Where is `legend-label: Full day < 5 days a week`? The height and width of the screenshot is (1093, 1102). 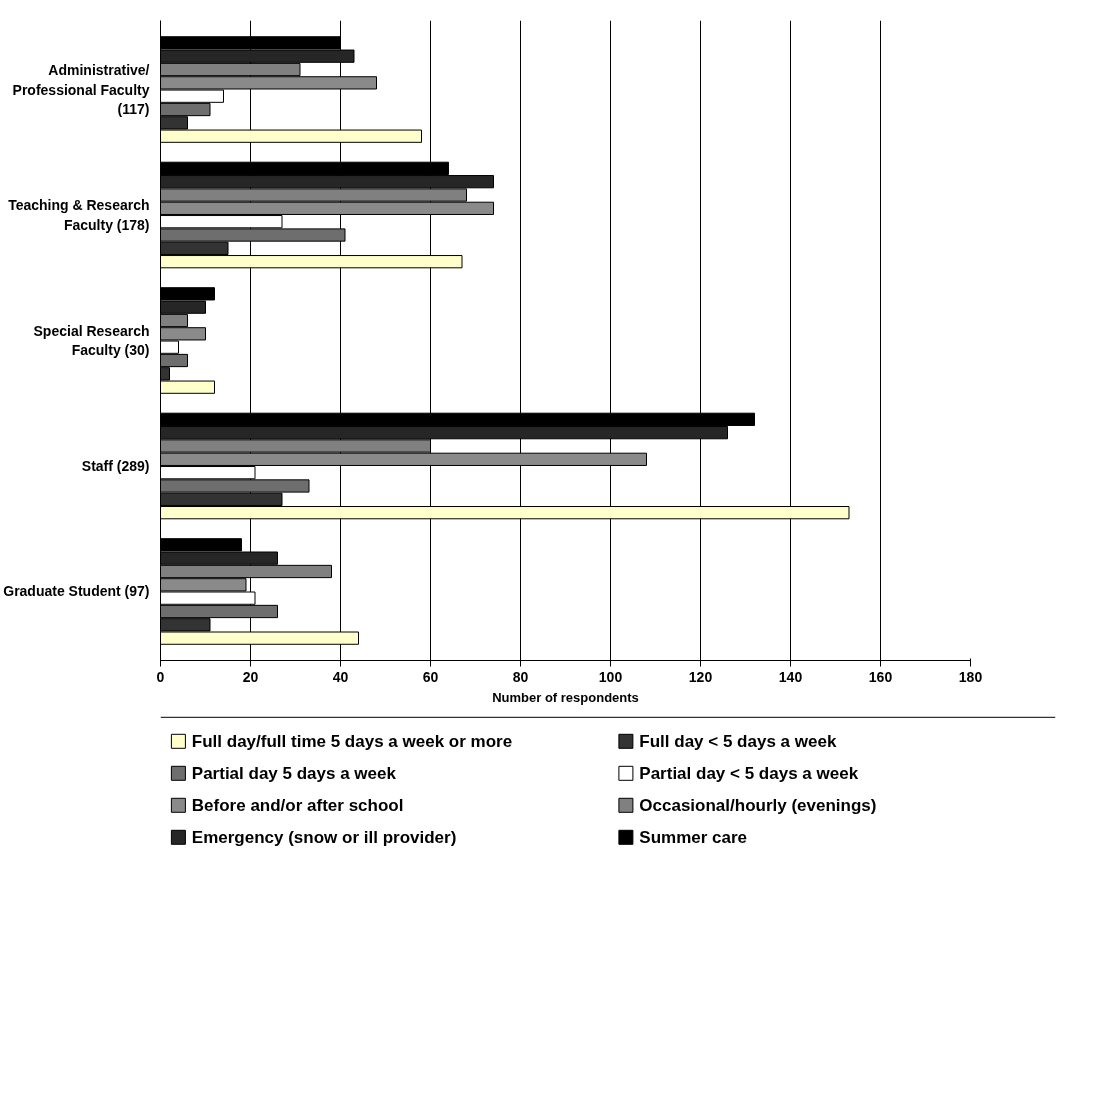
legend-label: Full day < 5 days a week is located at coordinates (738, 741).